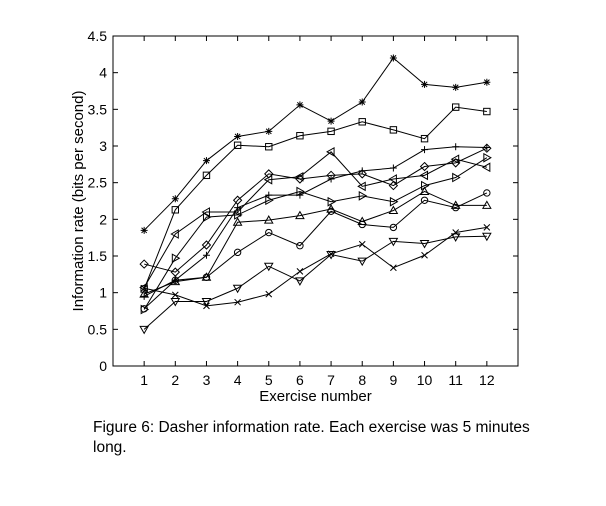  I want to click on y-axis-label: Information rate (bits per second), so click(78, 201).